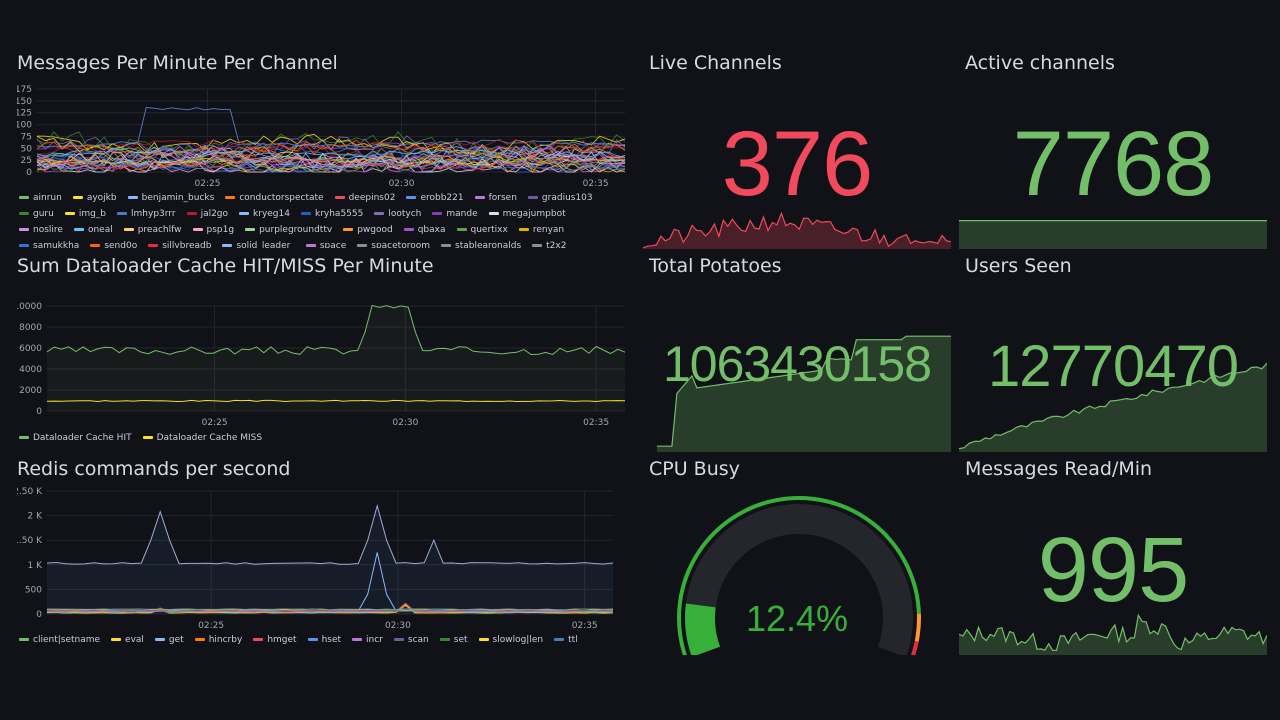 The height and width of the screenshot is (720, 1280). I want to click on legend-item: img_b, so click(85, 214).